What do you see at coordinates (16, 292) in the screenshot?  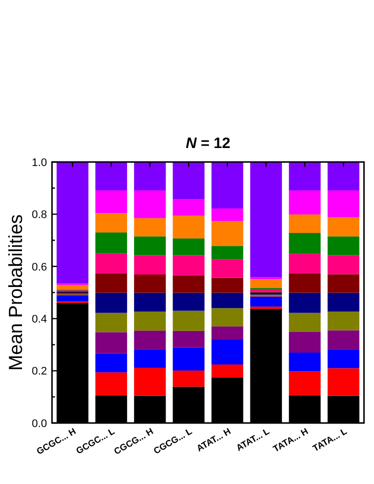 I see `y-axis-title: Mean Probabilities` at bounding box center [16, 292].